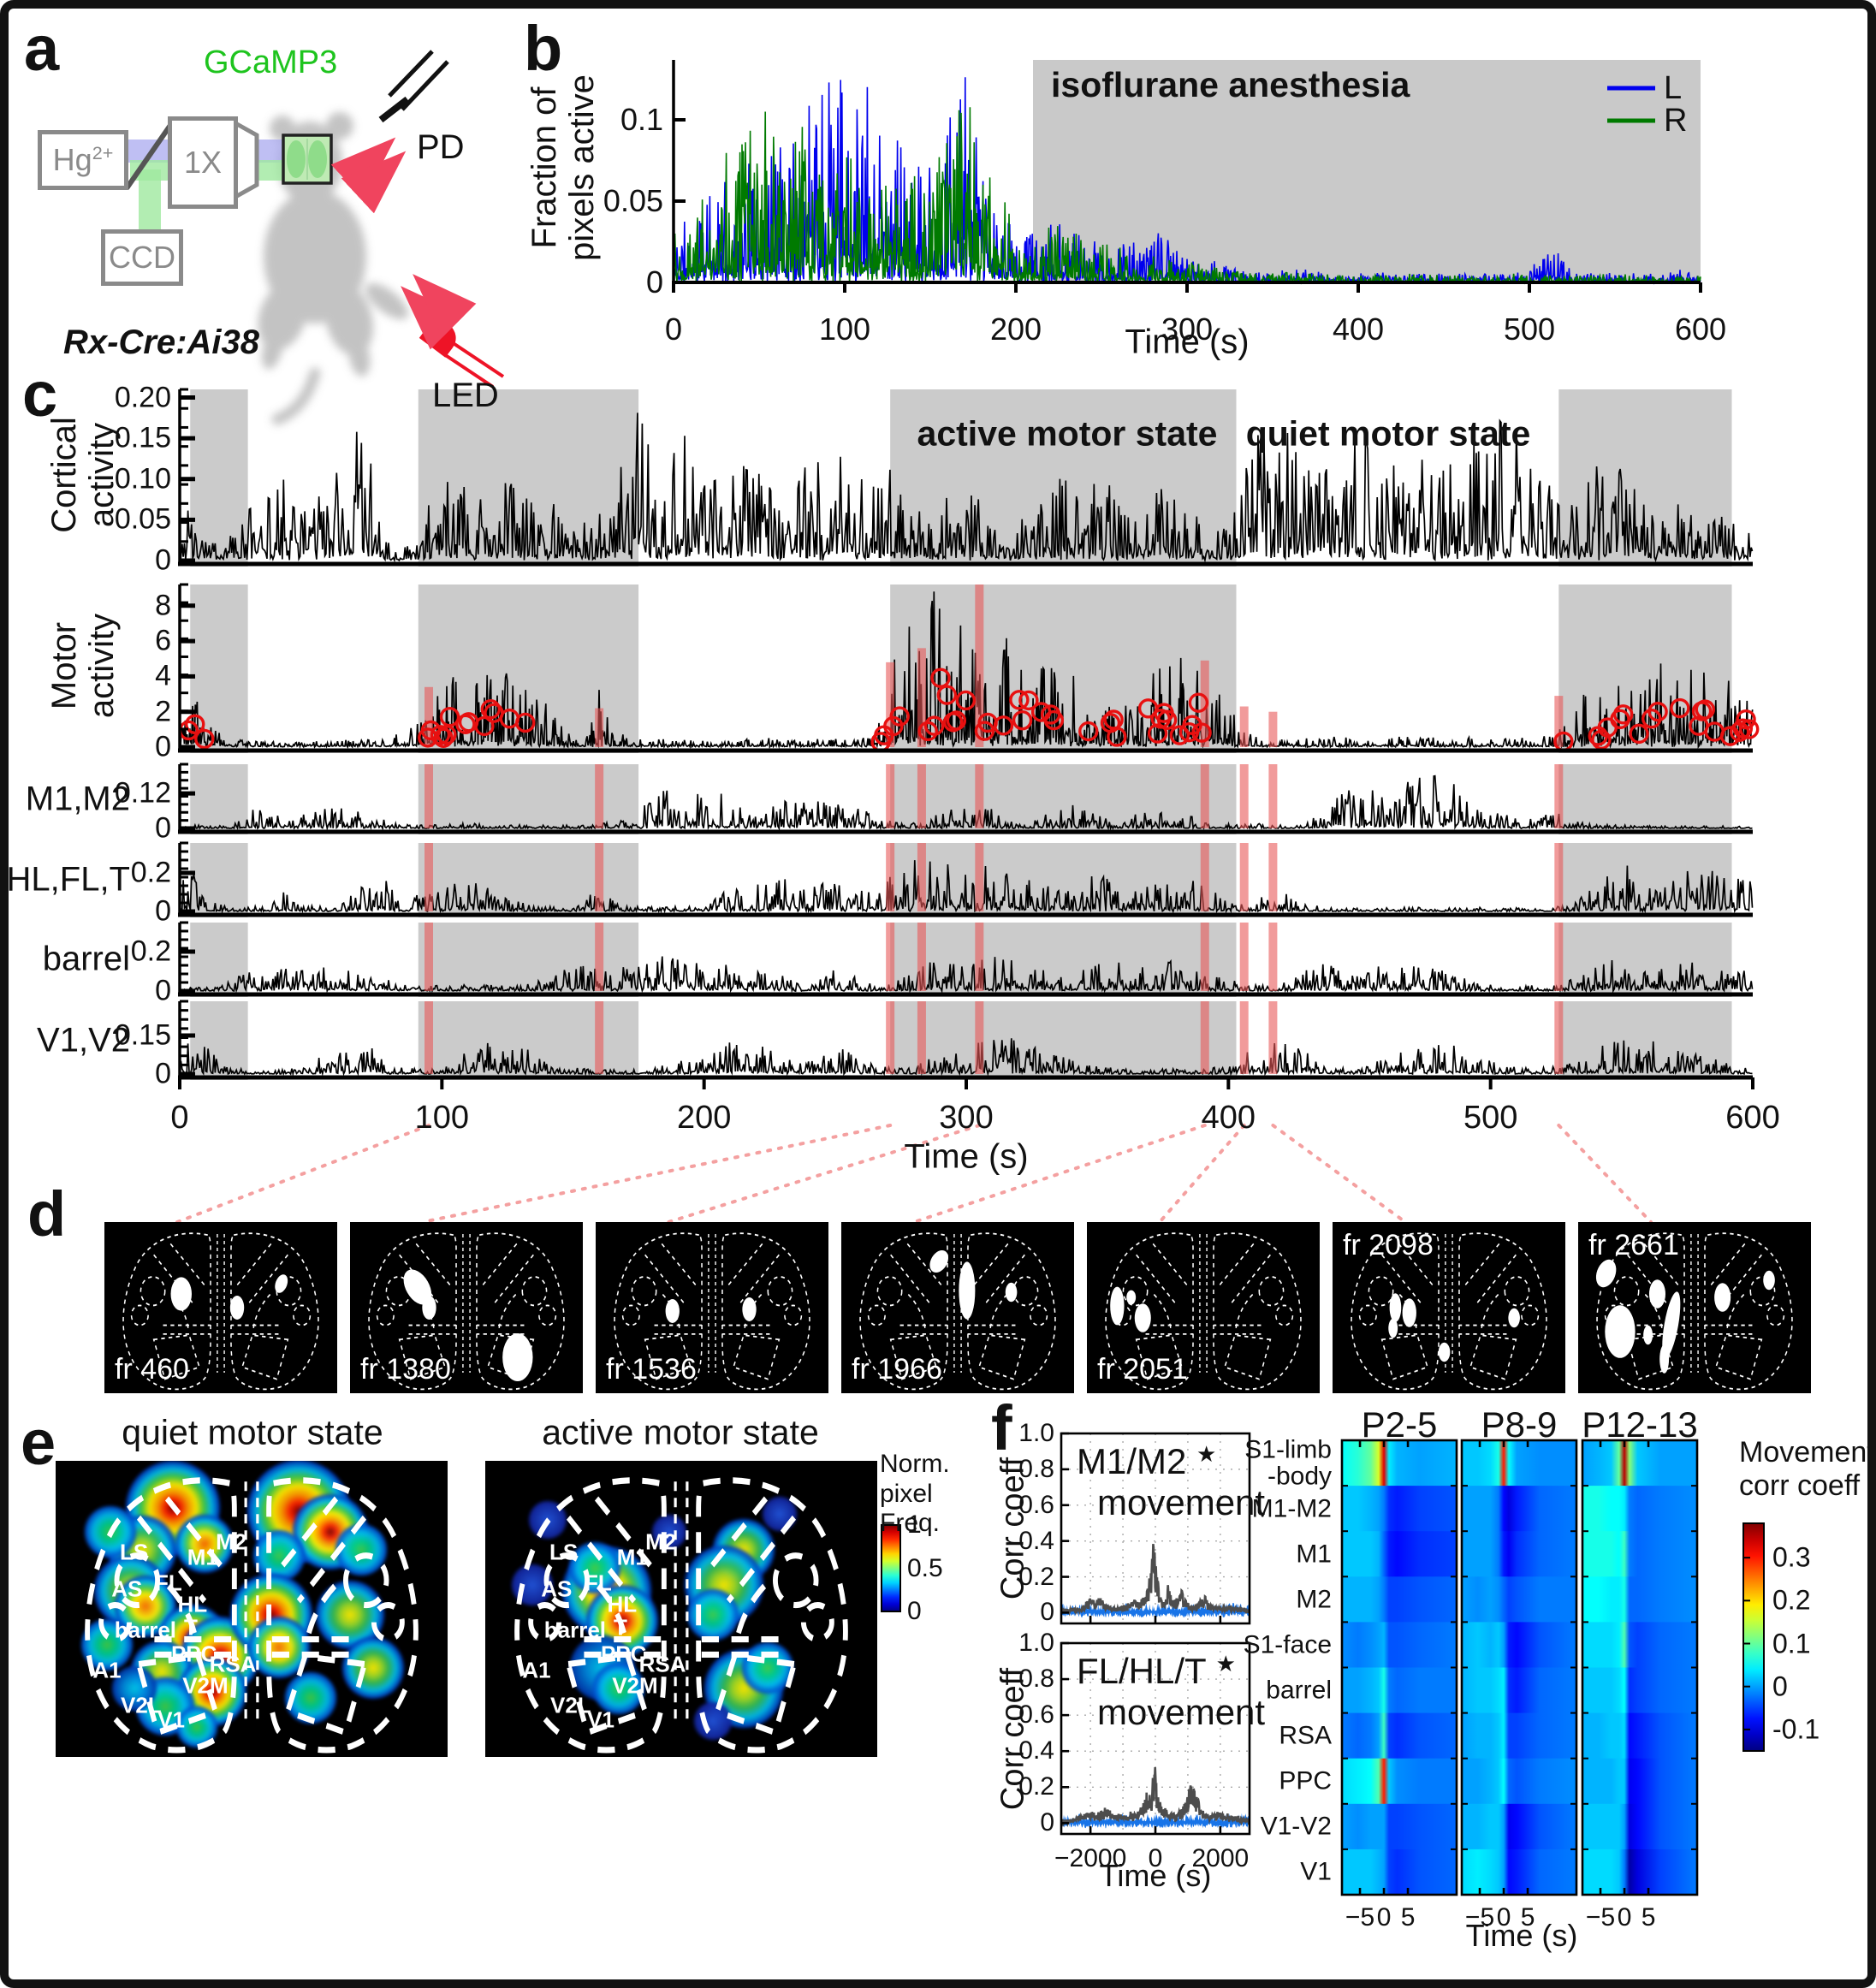 The height and width of the screenshot is (1988, 1876). Describe the element at coordinates (1228, 1118) in the screenshot. I see `c-xtick-label: 400` at that location.